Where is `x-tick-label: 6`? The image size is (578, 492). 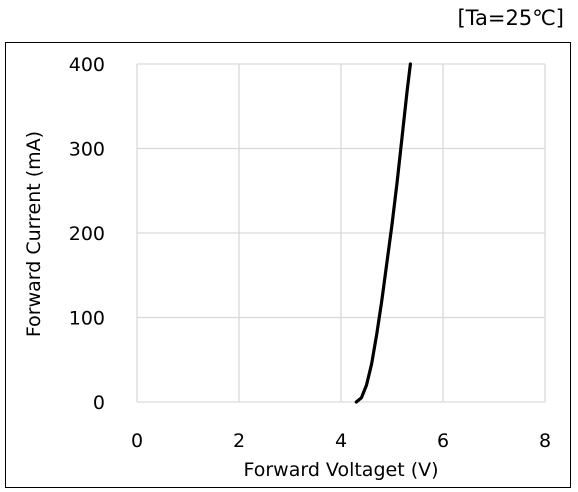
x-tick-label: 6 is located at coordinates (443, 441).